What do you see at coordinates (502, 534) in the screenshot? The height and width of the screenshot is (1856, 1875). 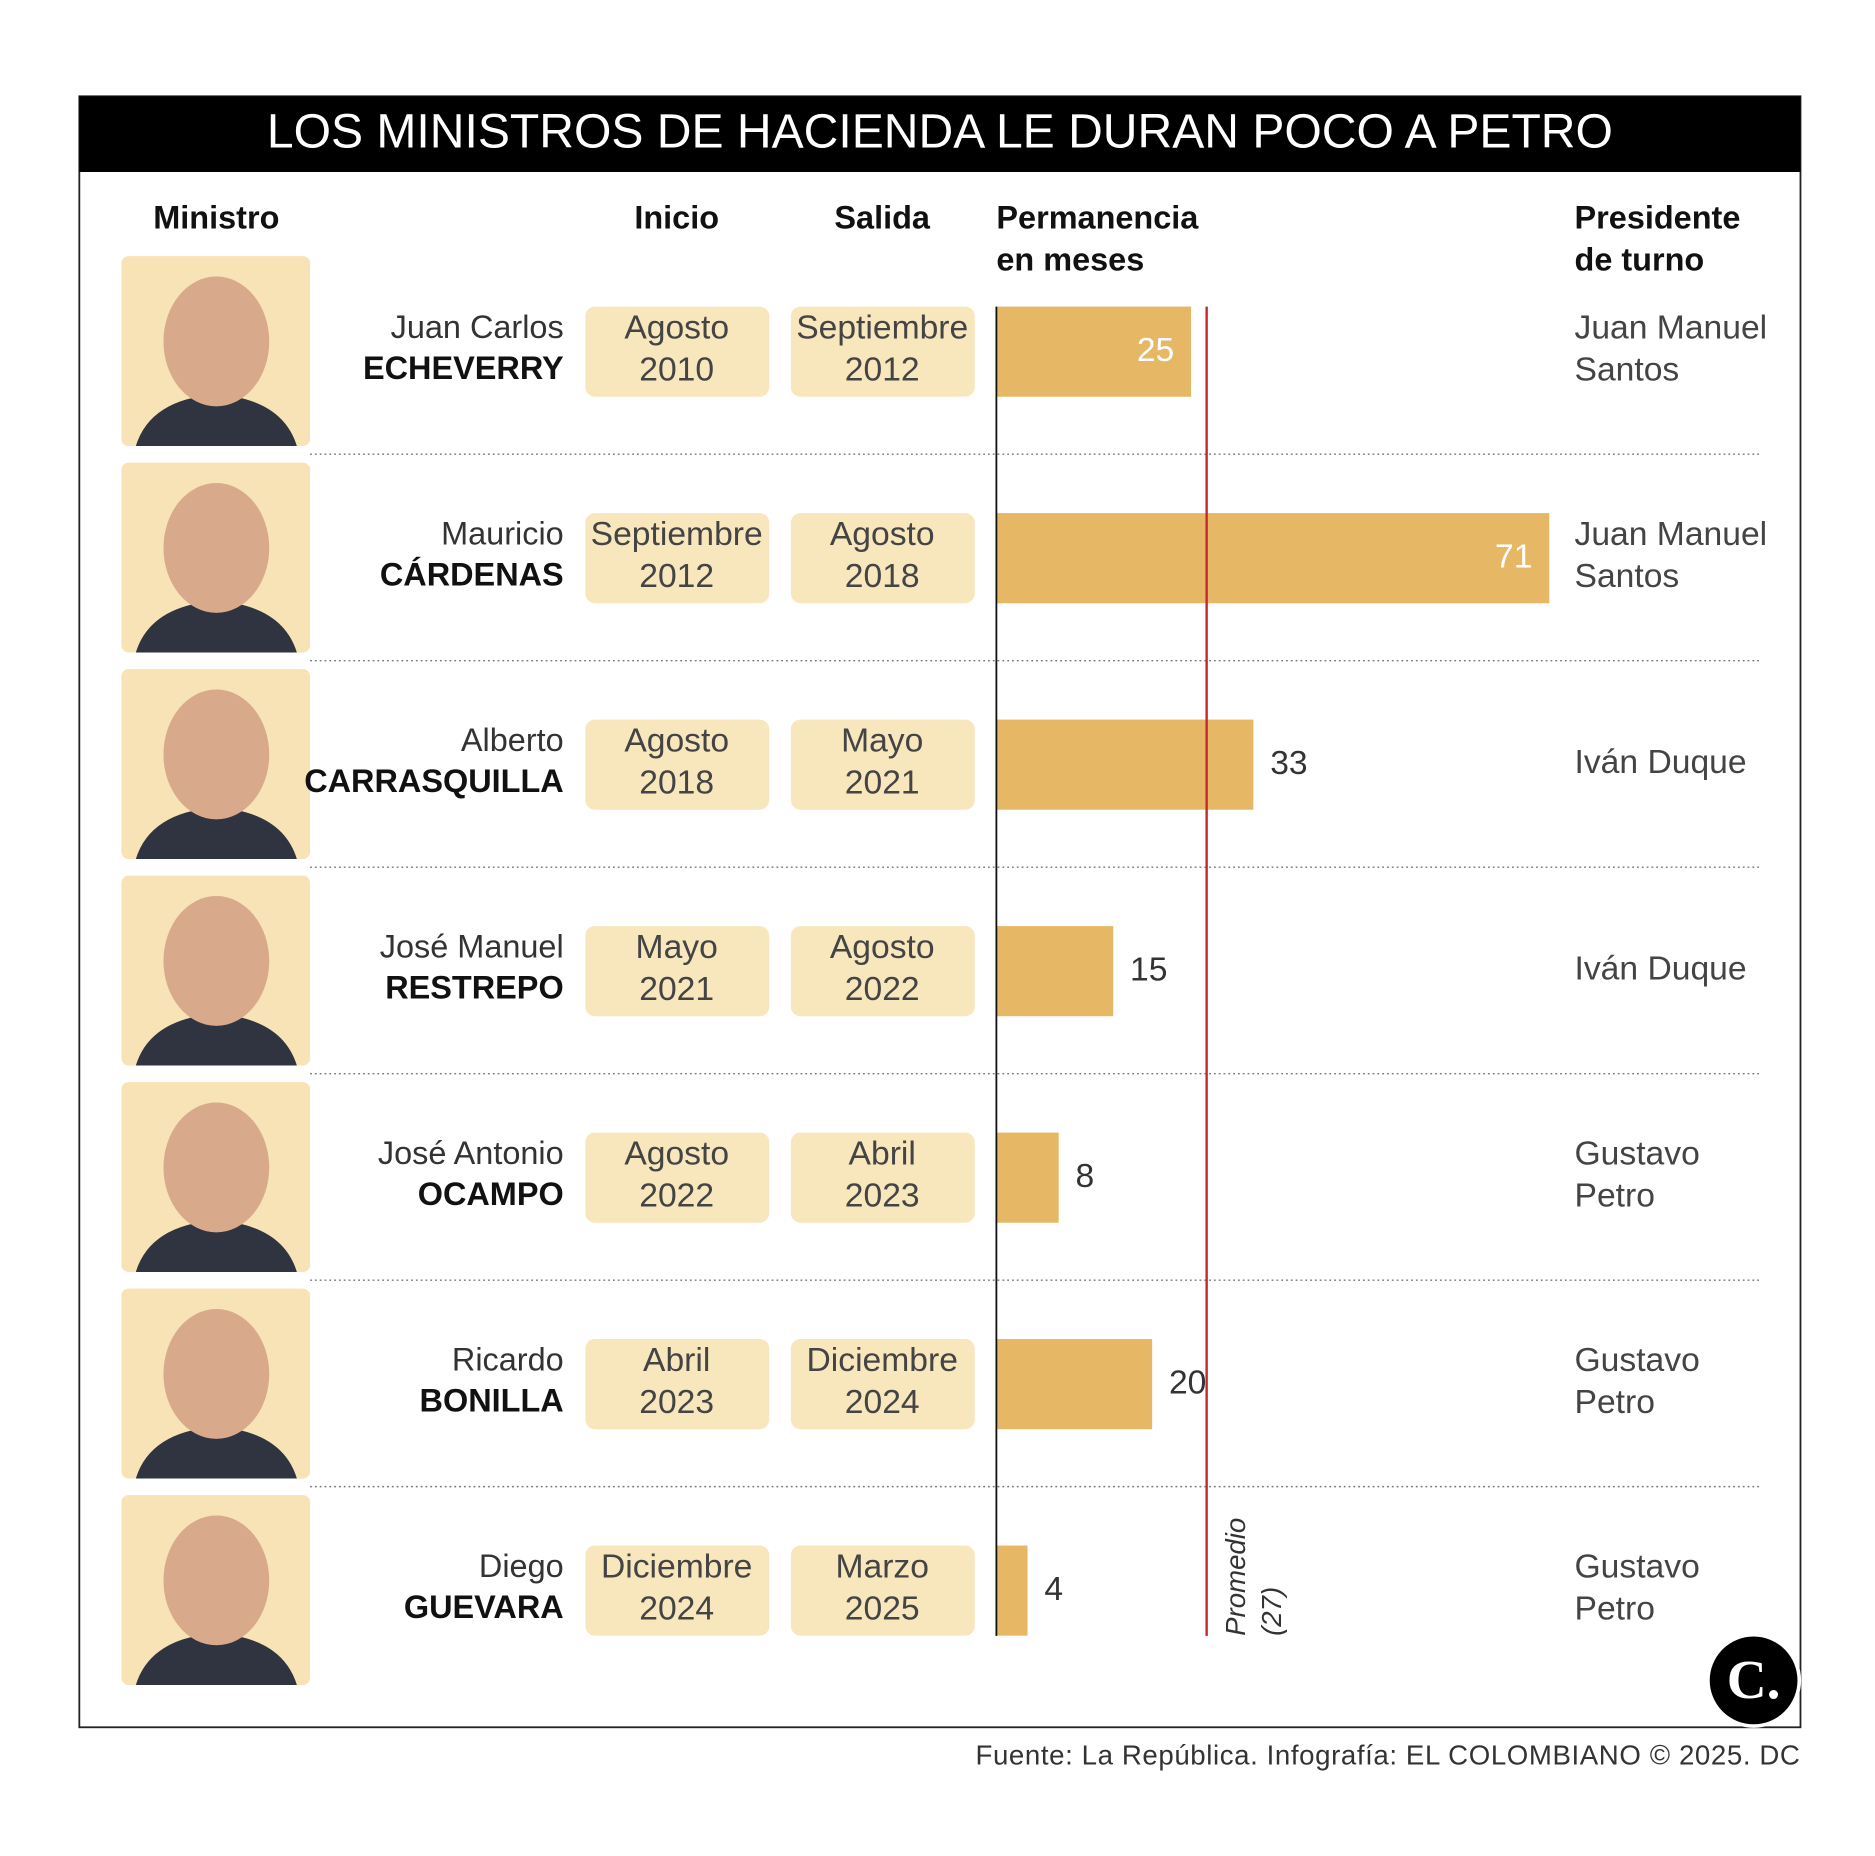 I see `minister-first-name: Mauricio` at bounding box center [502, 534].